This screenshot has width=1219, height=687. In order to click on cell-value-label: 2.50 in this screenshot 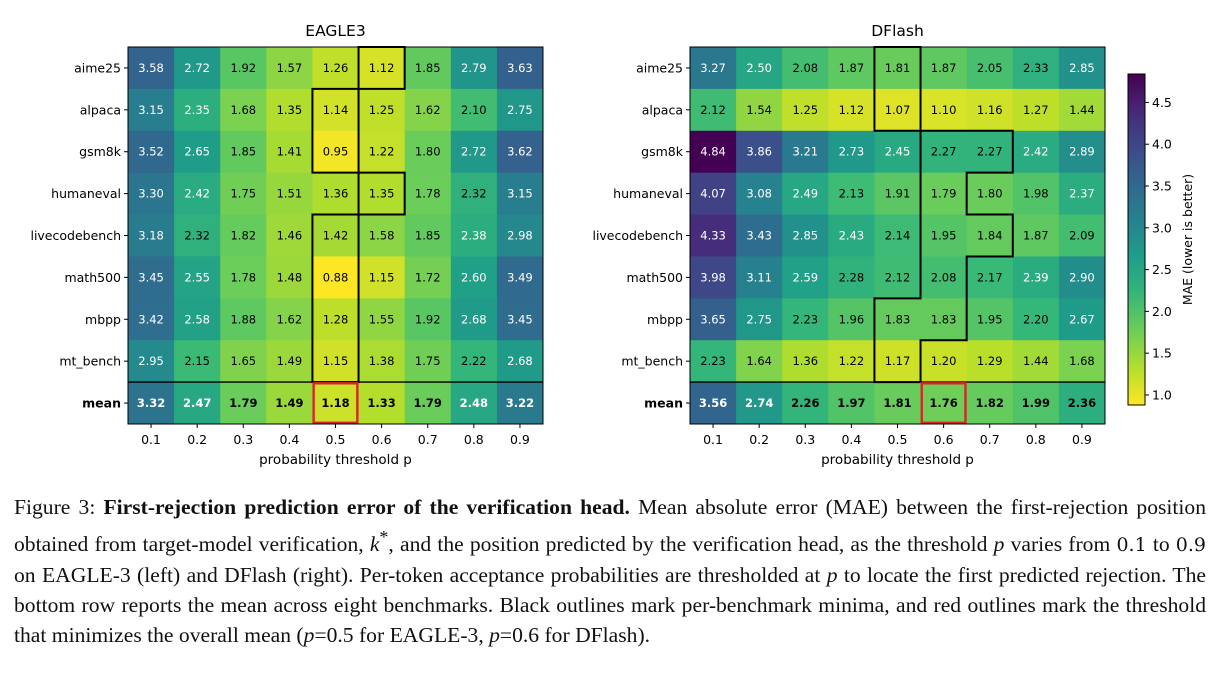, I will do `click(759, 68)`.